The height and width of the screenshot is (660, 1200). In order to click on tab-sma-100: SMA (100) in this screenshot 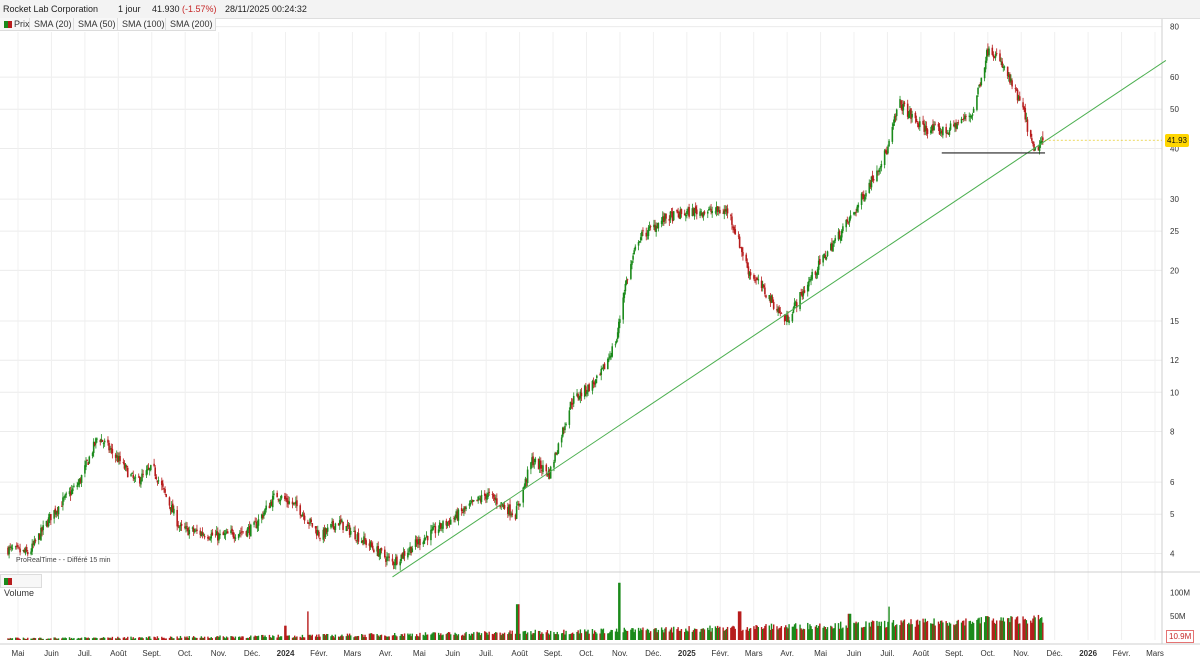, I will do `click(142, 24)`.